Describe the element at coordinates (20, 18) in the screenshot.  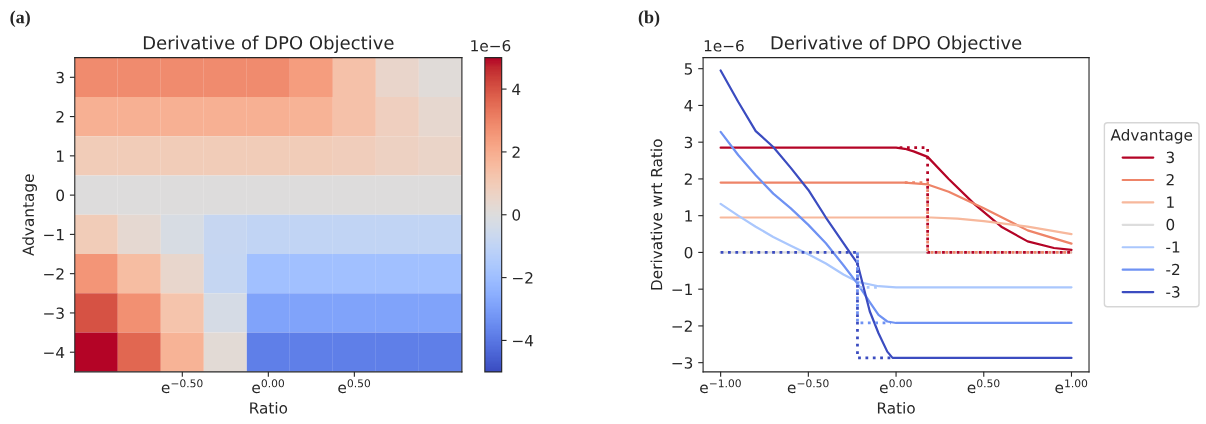
I see `text: (a)` at that location.